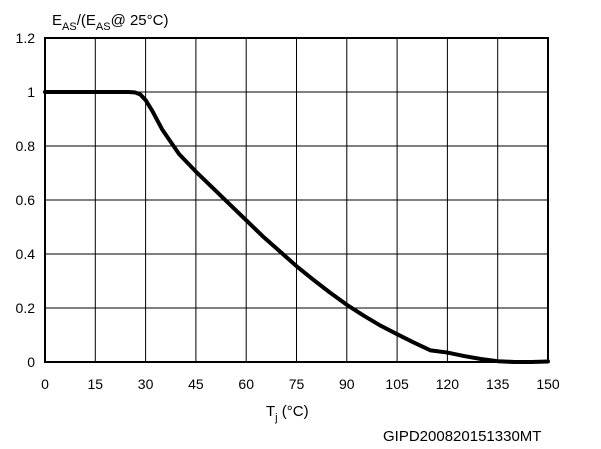 The width and height of the screenshot is (601, 449). I want to click on y-tick-label: 0, so click(31, 362).